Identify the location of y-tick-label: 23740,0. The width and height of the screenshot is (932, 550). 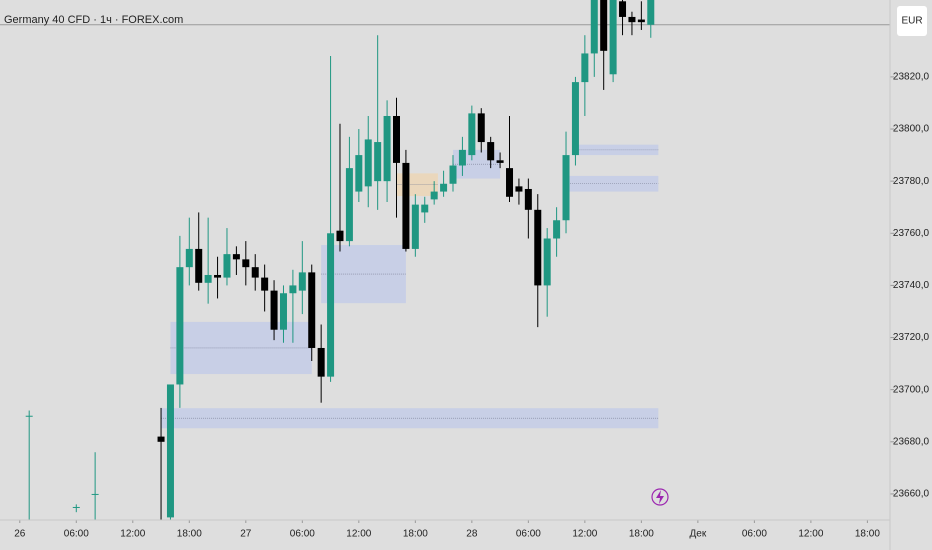
(911, 285).